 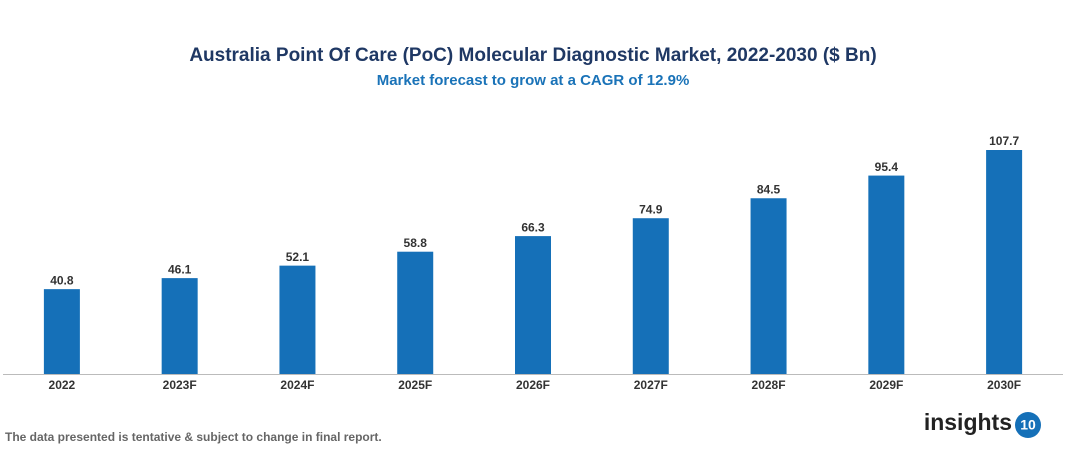 I want to click on data-label: 84.5, so click(x=769, y=189).